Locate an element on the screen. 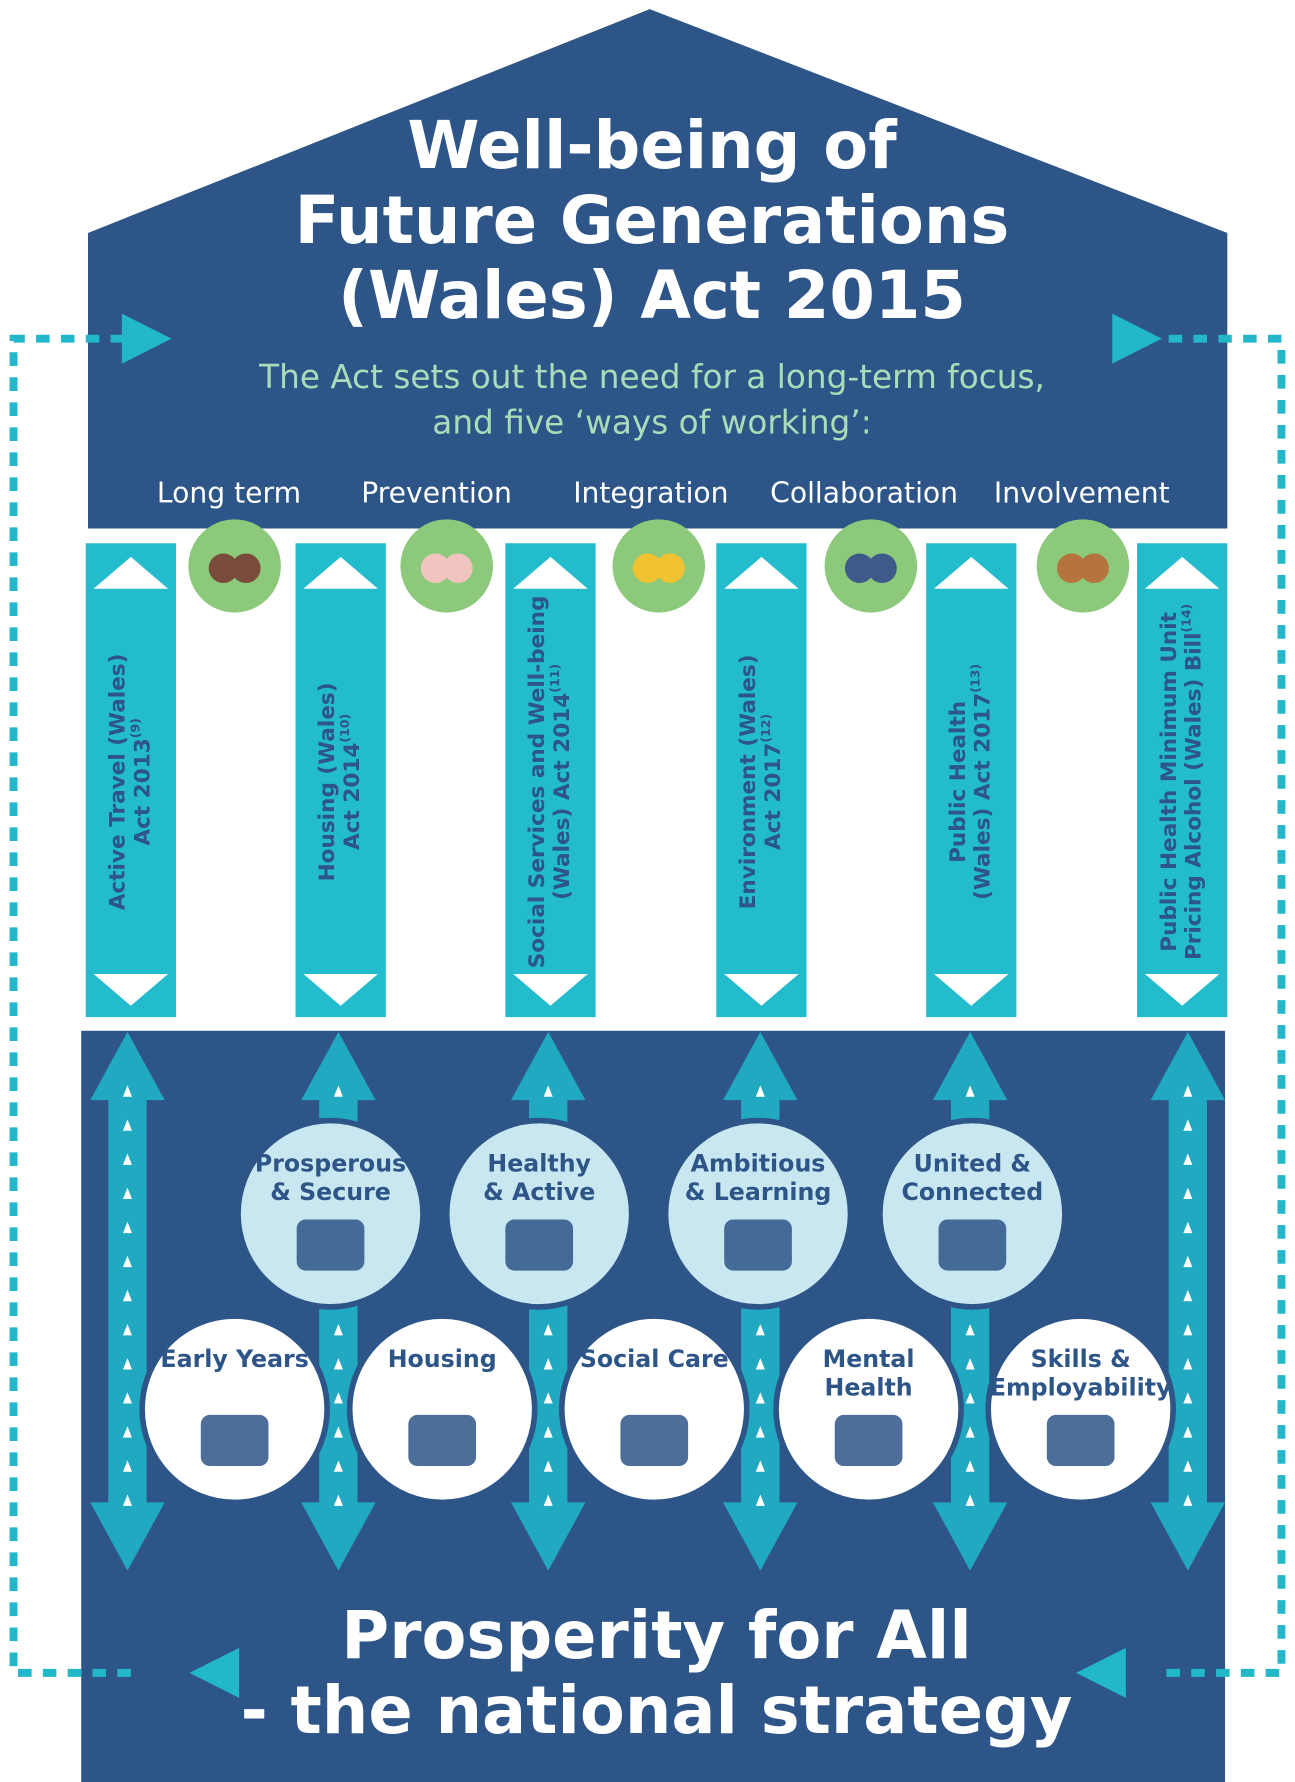 The image size is (1295, 1782). act-name: Social Services and Well-being is located at coordinates (537, 782).